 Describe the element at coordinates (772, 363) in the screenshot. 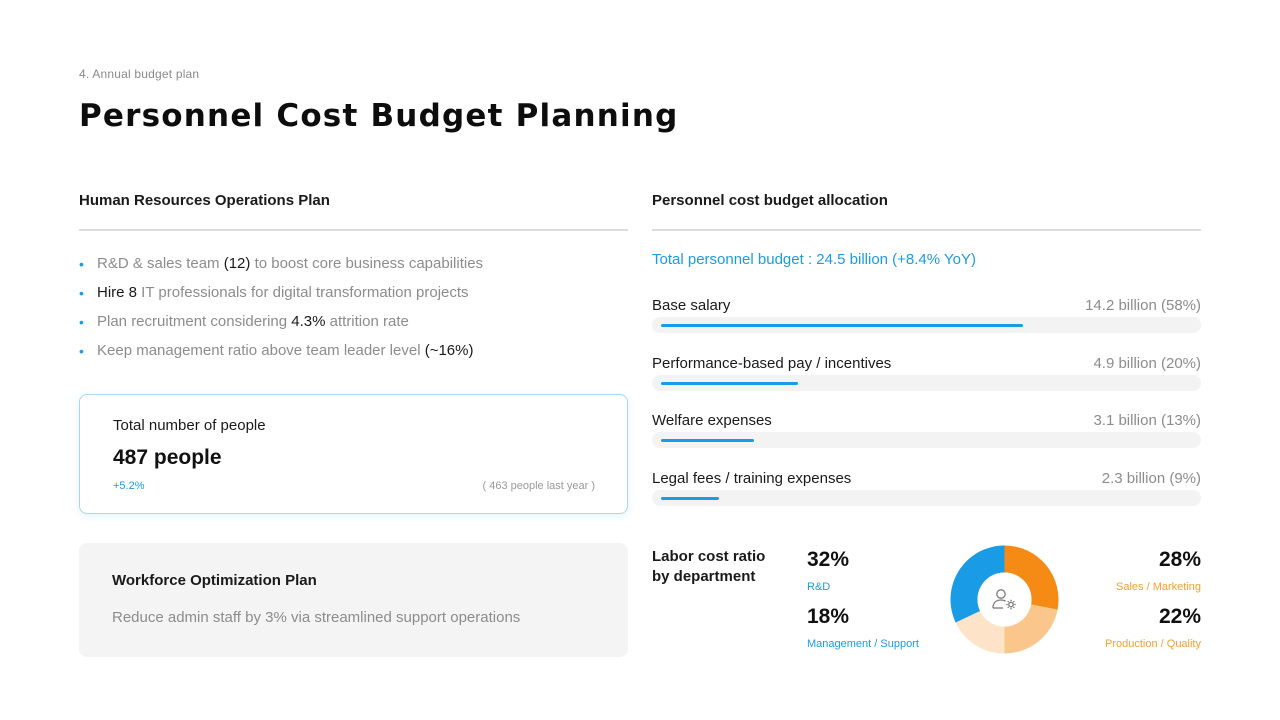

I see `allocation-name: Performance-based pay / incentives` at that location.